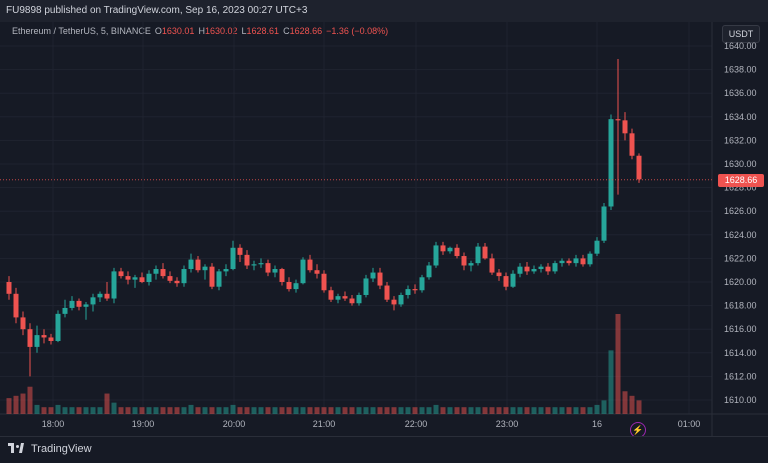 This screenshot has height=463, width=768. What do you see at coordinates (81, 31) in the screenshot?
I see `symbol-name: Ethereum / TetherUS, 5, BINANCE` at bounding box center [81, 31].